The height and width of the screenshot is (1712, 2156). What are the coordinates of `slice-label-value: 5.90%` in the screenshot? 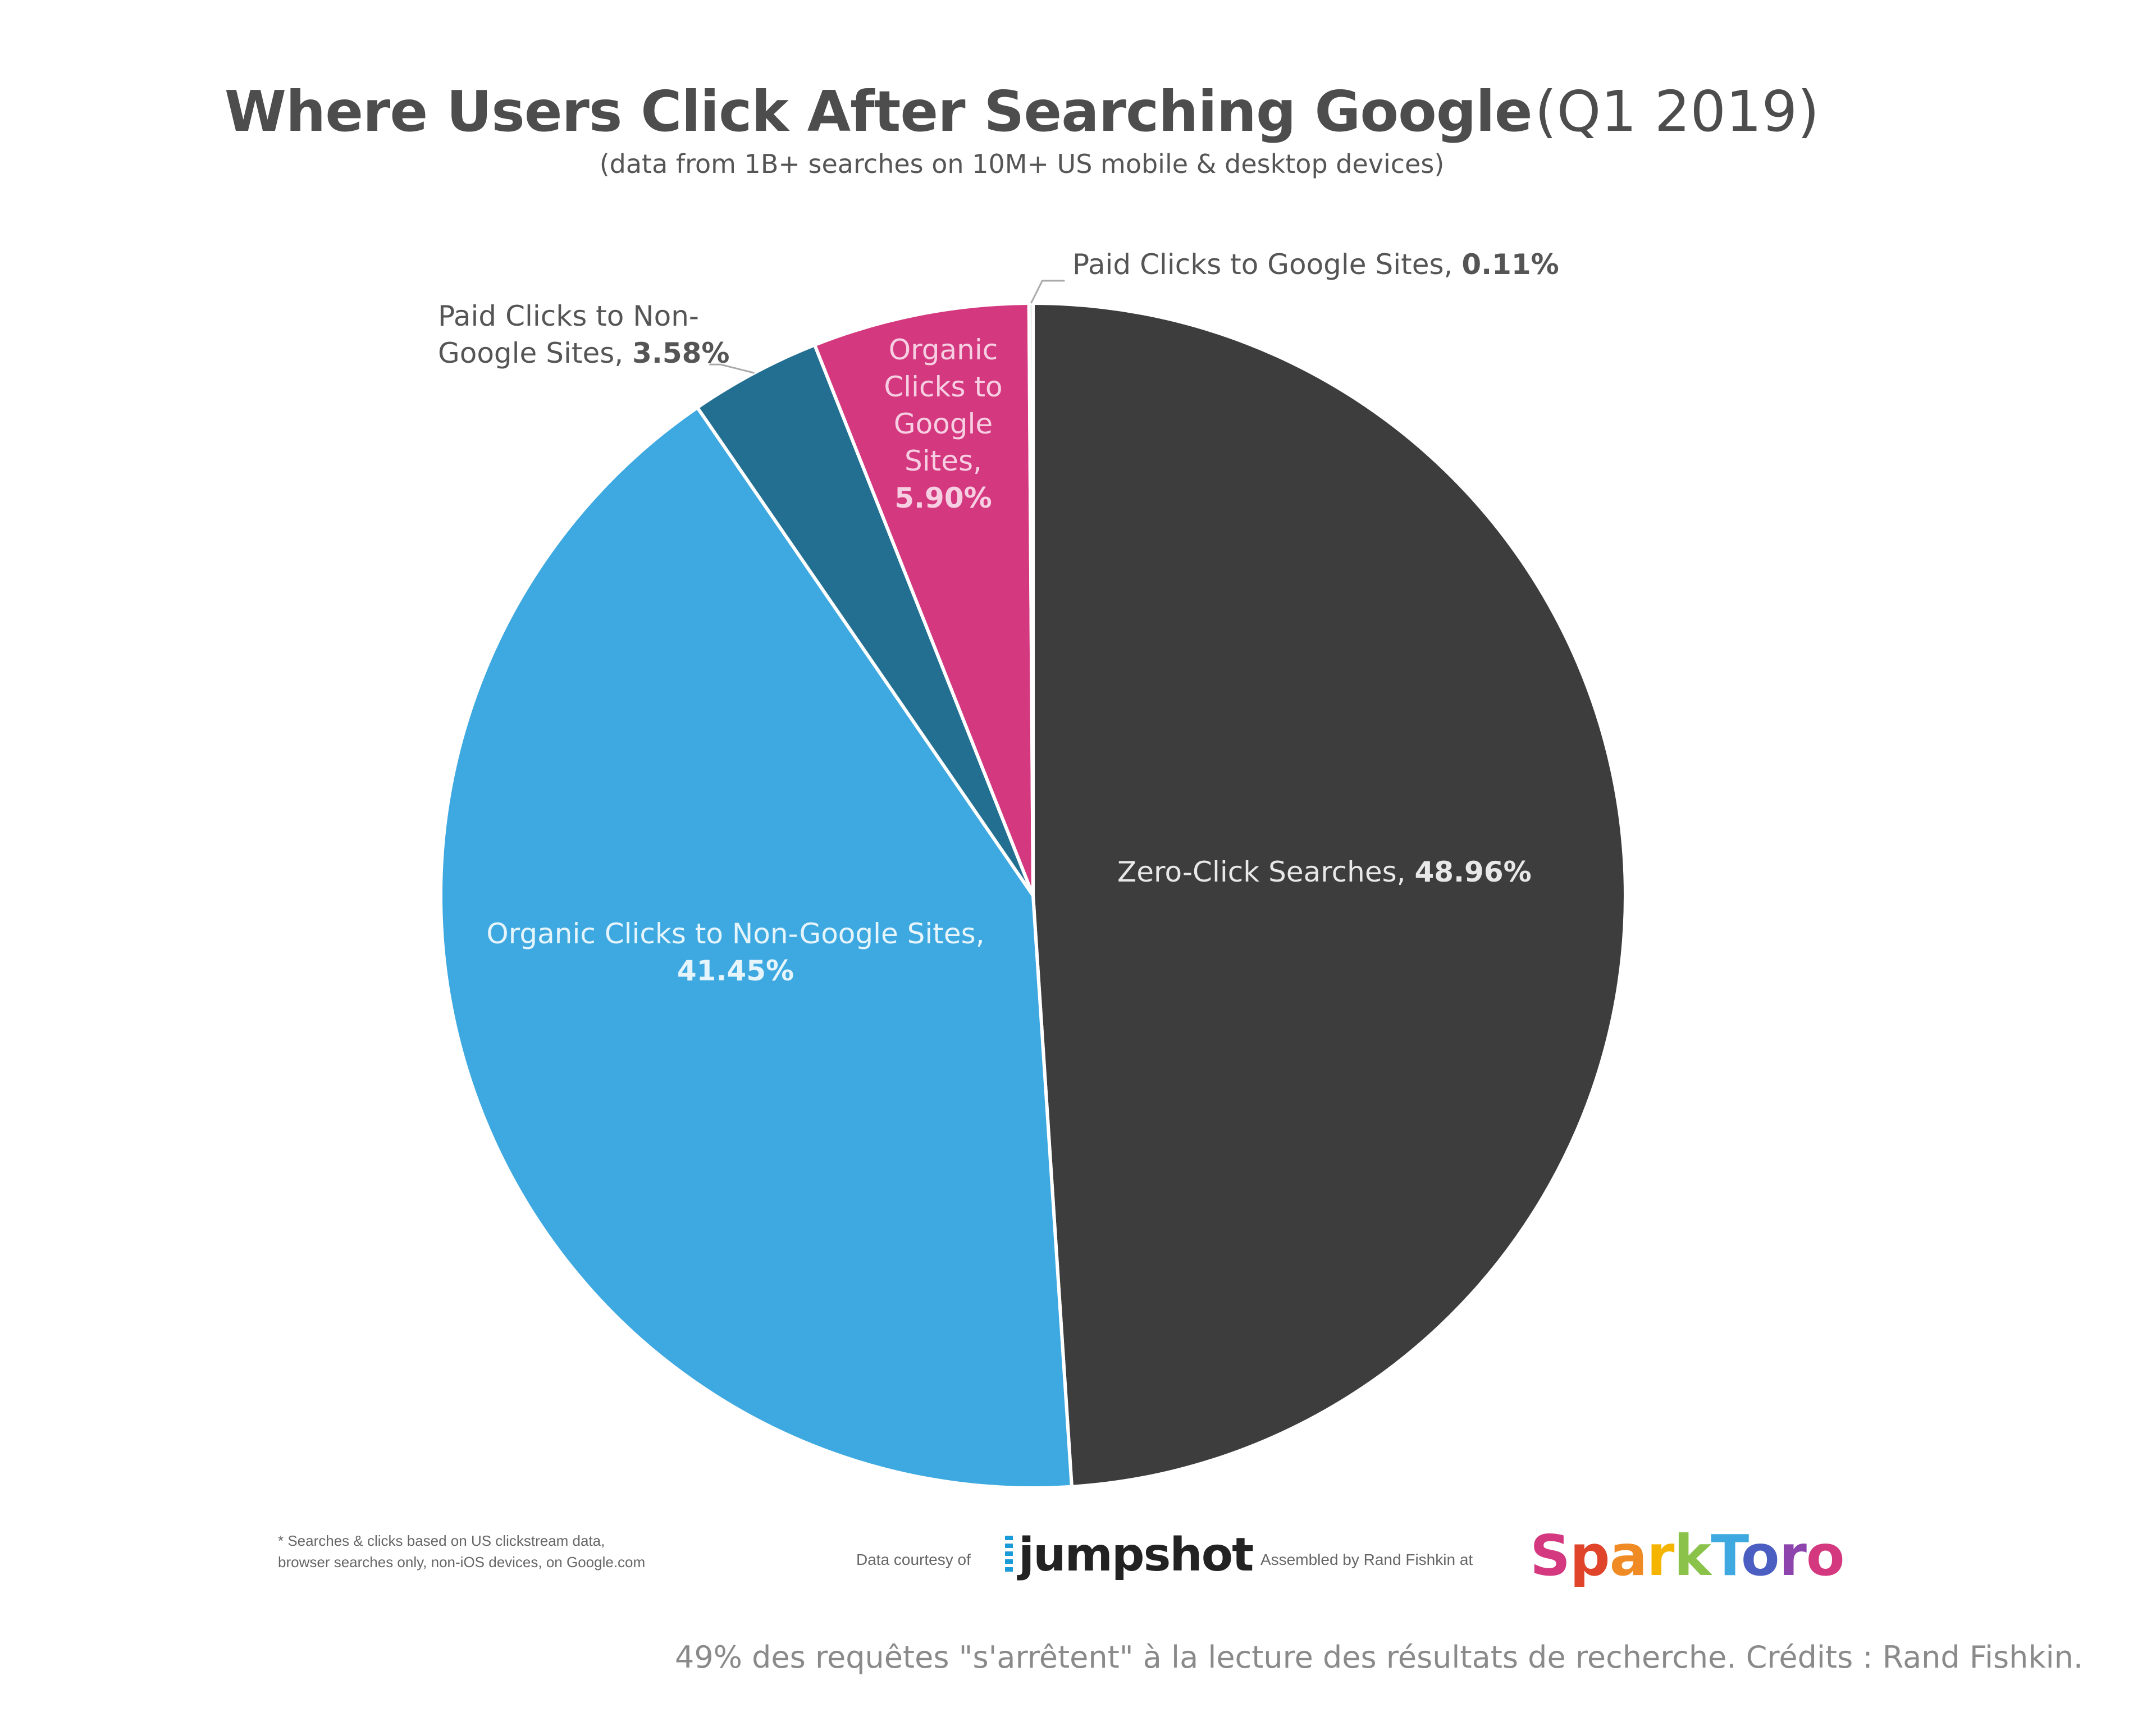 It's located at (943, 498).